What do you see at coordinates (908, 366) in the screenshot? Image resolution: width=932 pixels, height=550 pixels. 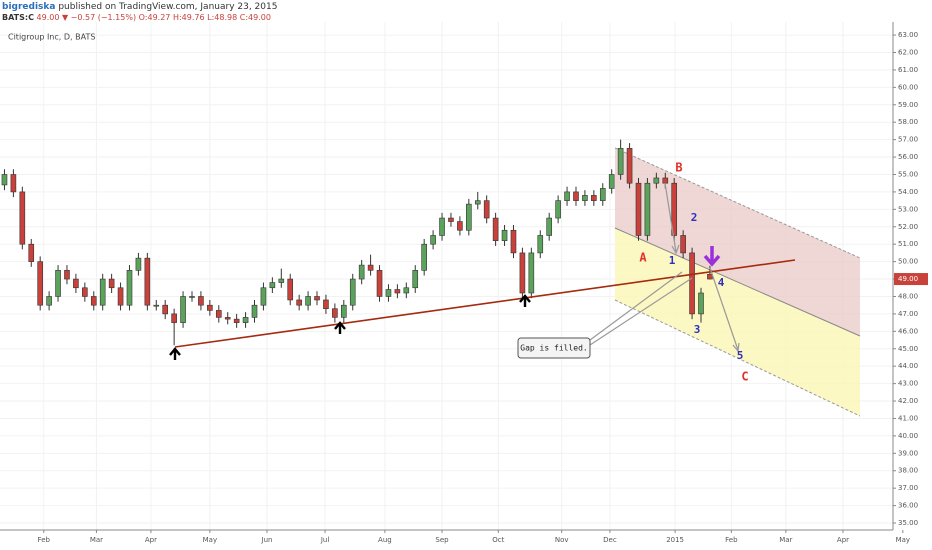 I see `y-tick-label: 44.00` at bounding box center [908, 366].